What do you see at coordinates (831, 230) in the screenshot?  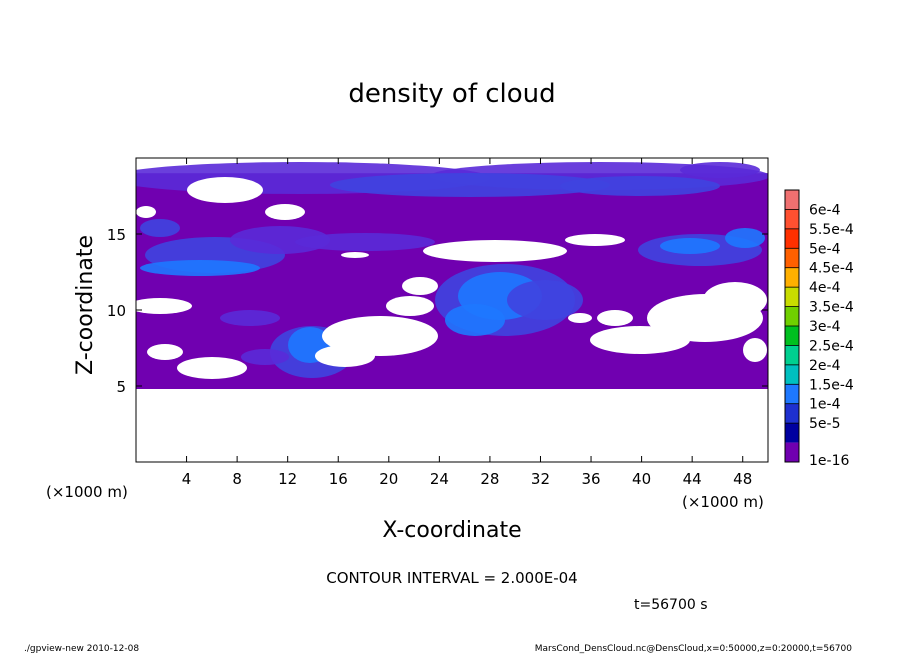 I see `colorbar-label: 5.5e-4` at bounding box center [831, 230].